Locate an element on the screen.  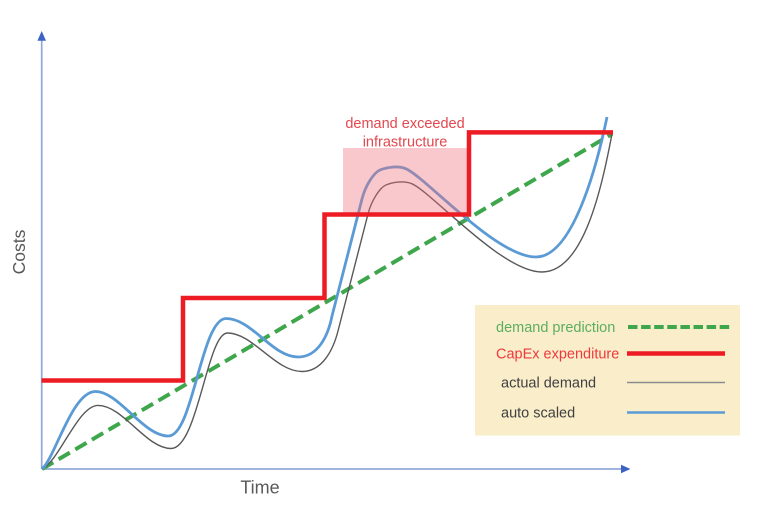
svg-text: Time is located at coordinates (259, 488).